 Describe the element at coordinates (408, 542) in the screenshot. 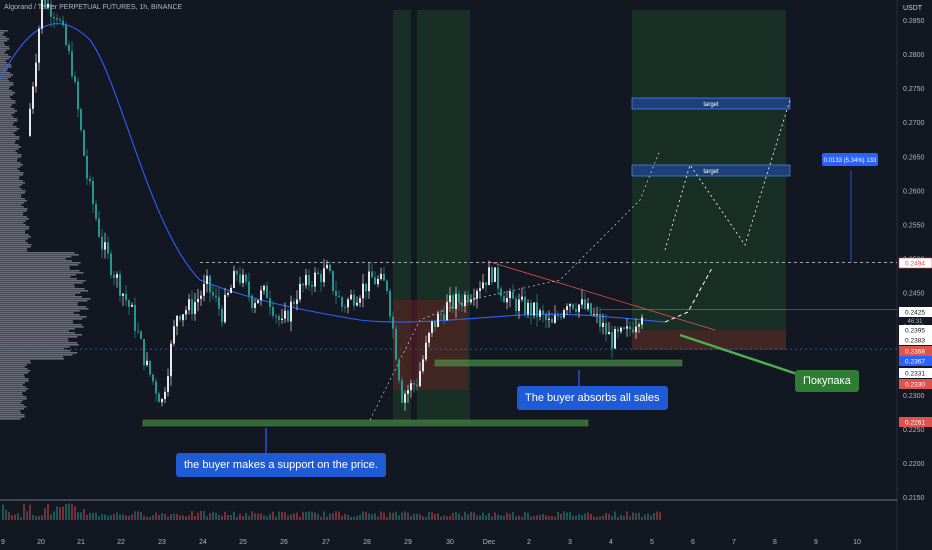

I see `time-tick-label: 29` at that location.